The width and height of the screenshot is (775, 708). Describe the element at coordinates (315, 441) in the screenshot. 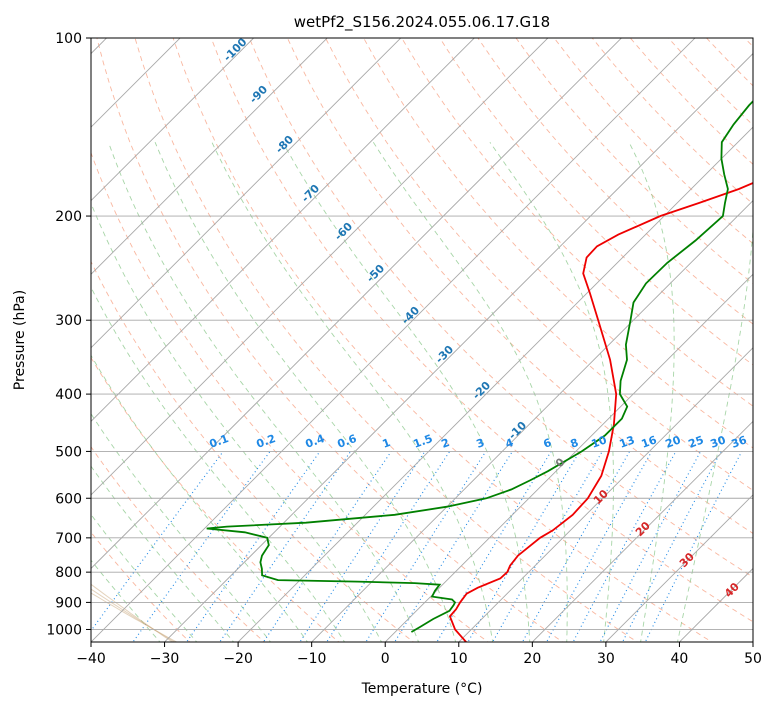

I see `mixing-ratio-label: 0.4` at that location.